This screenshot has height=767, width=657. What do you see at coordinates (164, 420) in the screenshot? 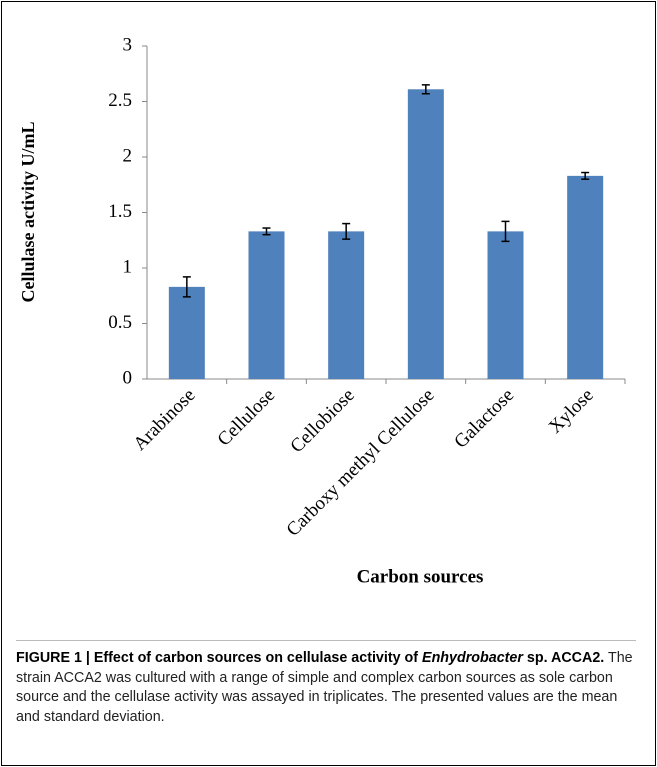
I see `x-tick-label: Arabinose` at bounding box center [164, 420].